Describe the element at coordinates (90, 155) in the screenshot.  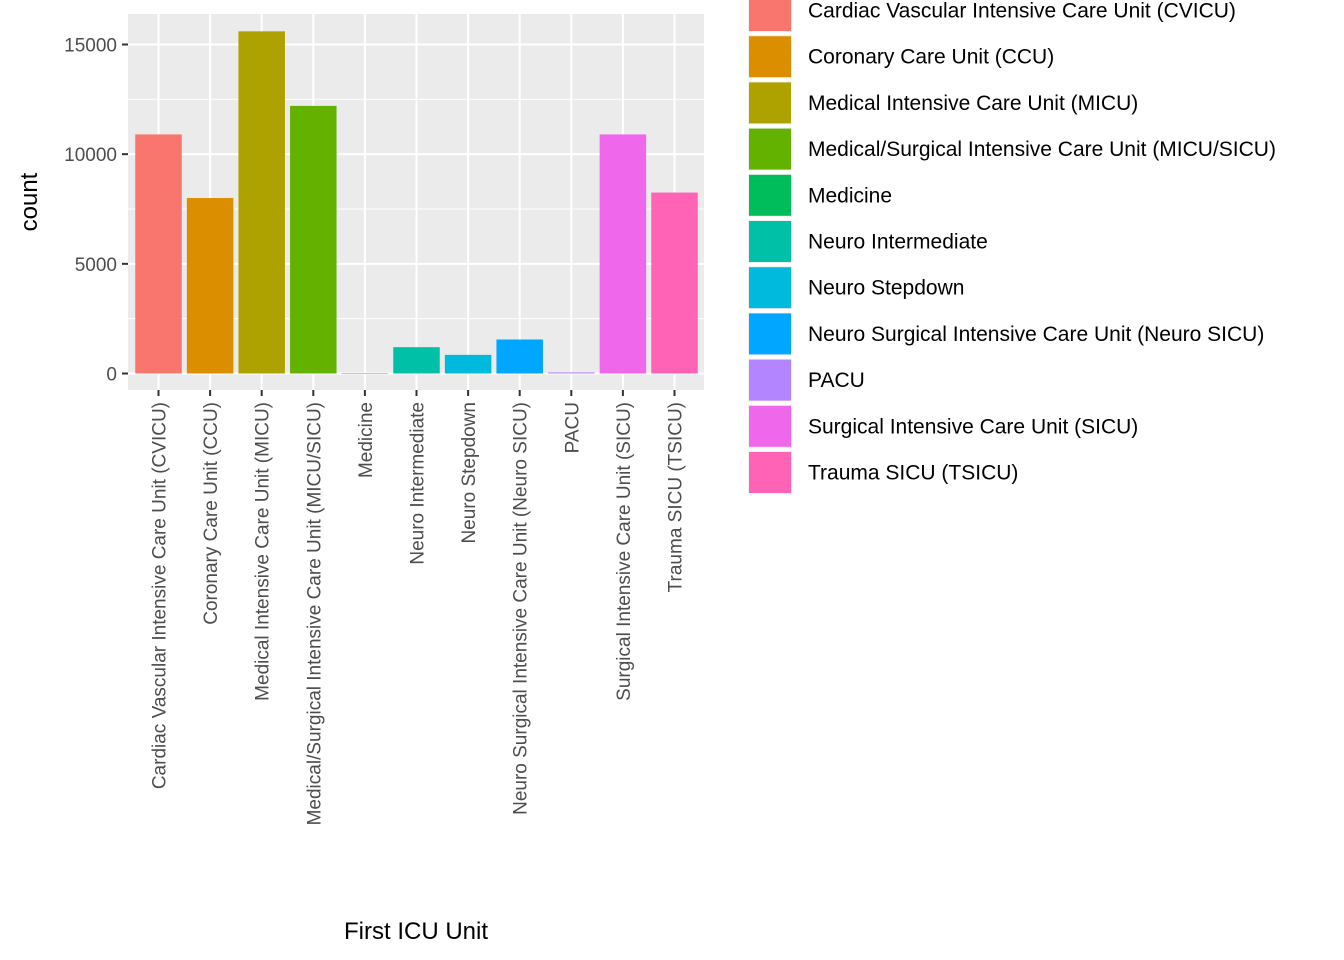
I see `y-tick-label: 10000` at that location.